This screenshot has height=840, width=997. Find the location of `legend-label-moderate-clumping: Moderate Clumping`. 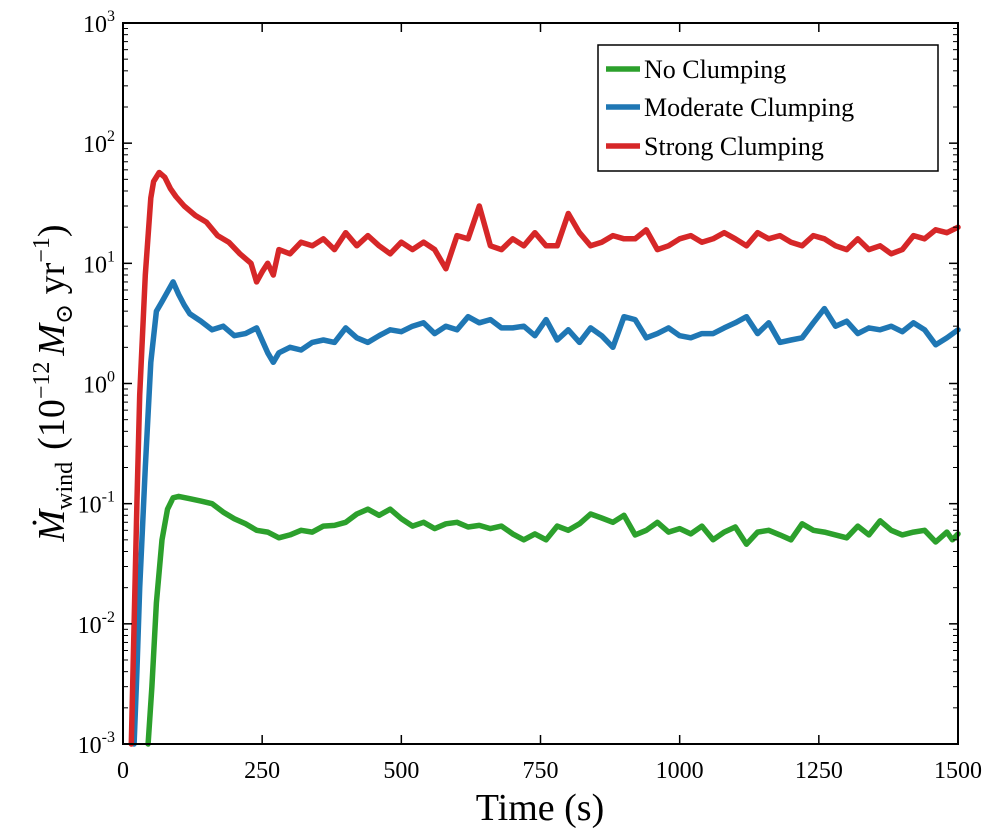

legend-label-moderate-clumping: Moderate Clumping is located at coordinates (749, 107).